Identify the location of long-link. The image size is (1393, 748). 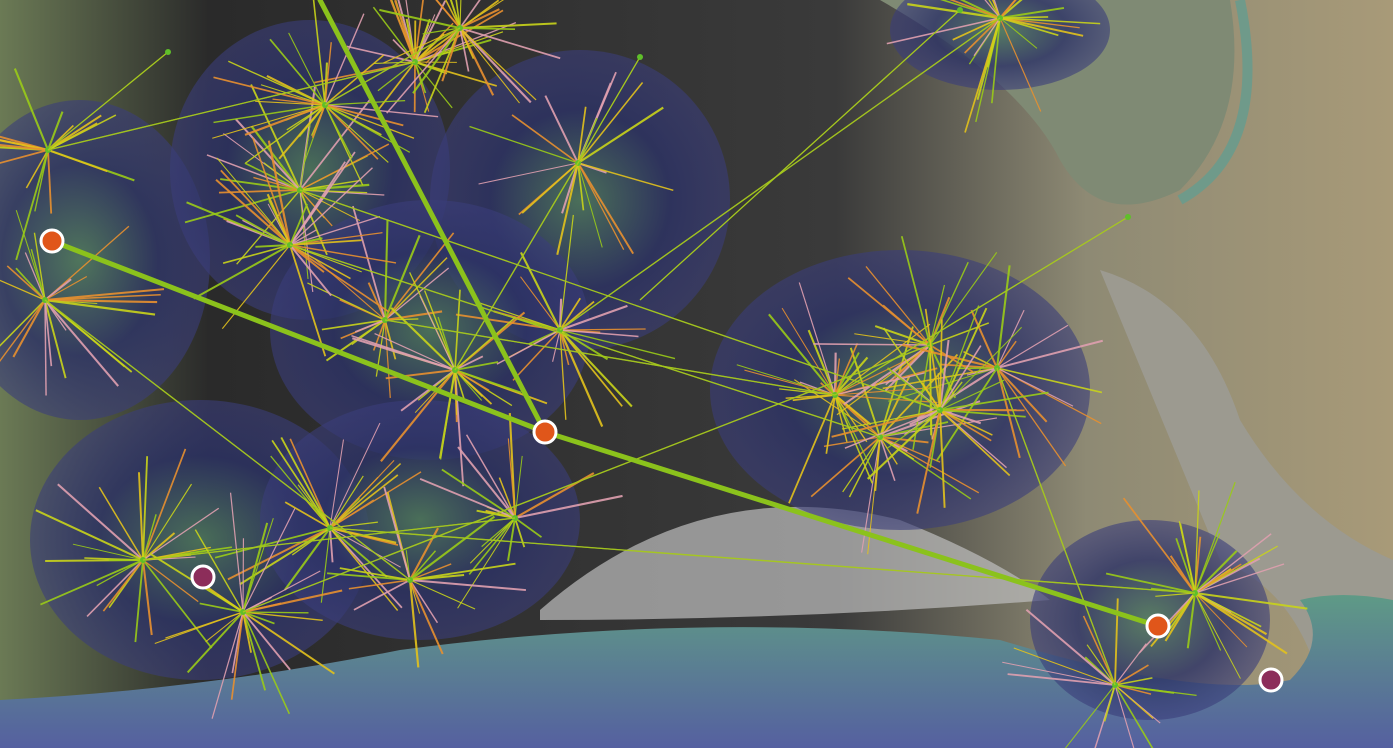
(231, 106).